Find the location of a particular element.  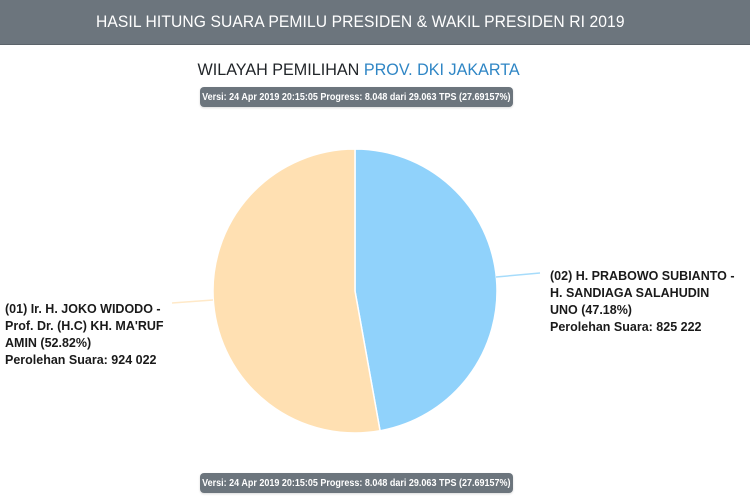

label-line: Perolehan Suara: 825 222 is located at coordinates (626, 327).